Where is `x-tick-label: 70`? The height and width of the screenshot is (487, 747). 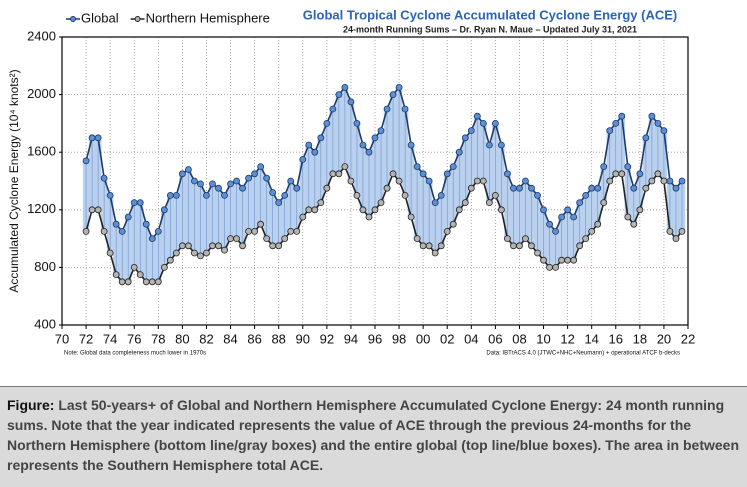
x-tick-label: 70 is located at coordinates (62, 338).